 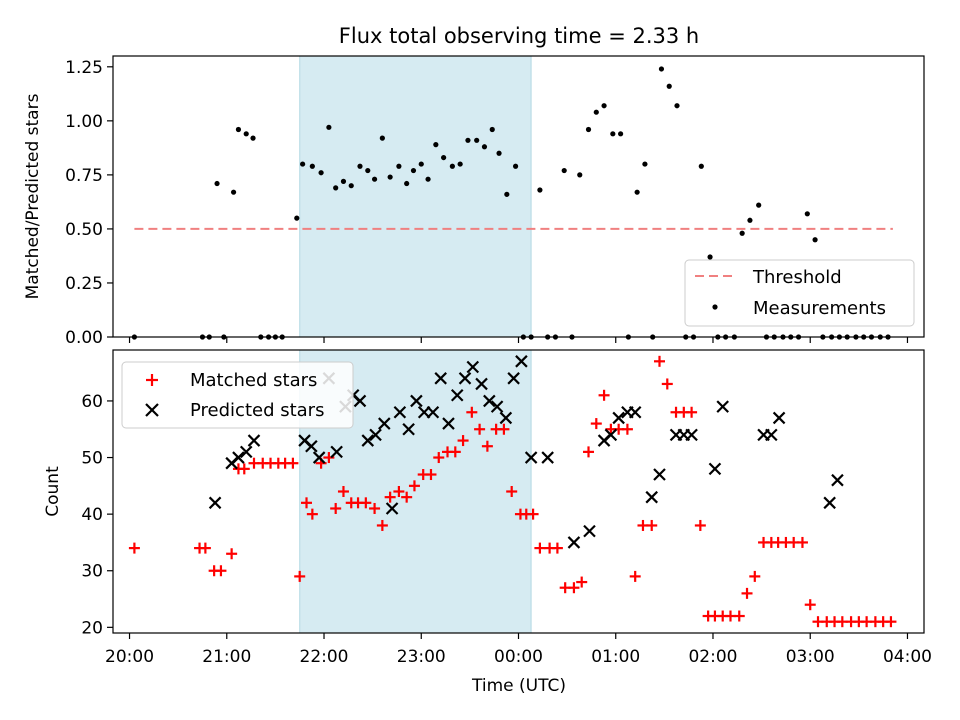 What do you see at coordinates (615, 657) in the screenshot?
I see `x-tick-label: 01:00` at bounding box center [615, 657].